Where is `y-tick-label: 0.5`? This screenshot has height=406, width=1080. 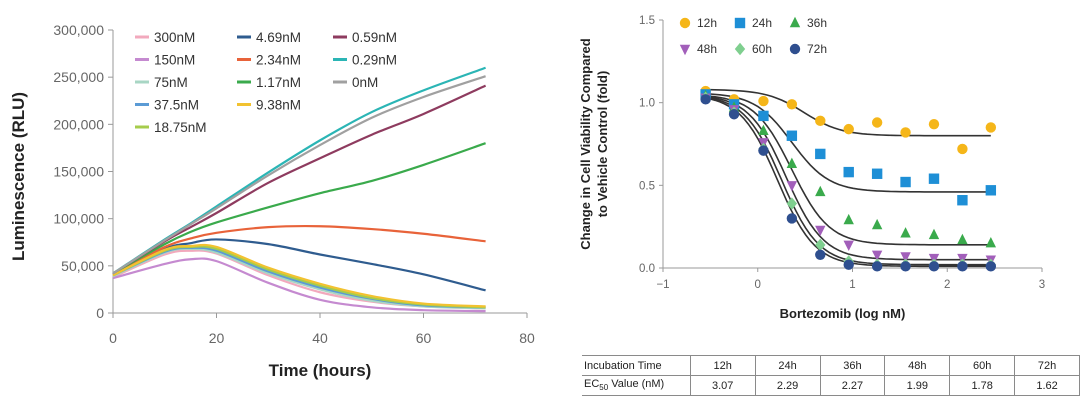 y-tick-label: 0.5 is located at coordinates (647, 186).